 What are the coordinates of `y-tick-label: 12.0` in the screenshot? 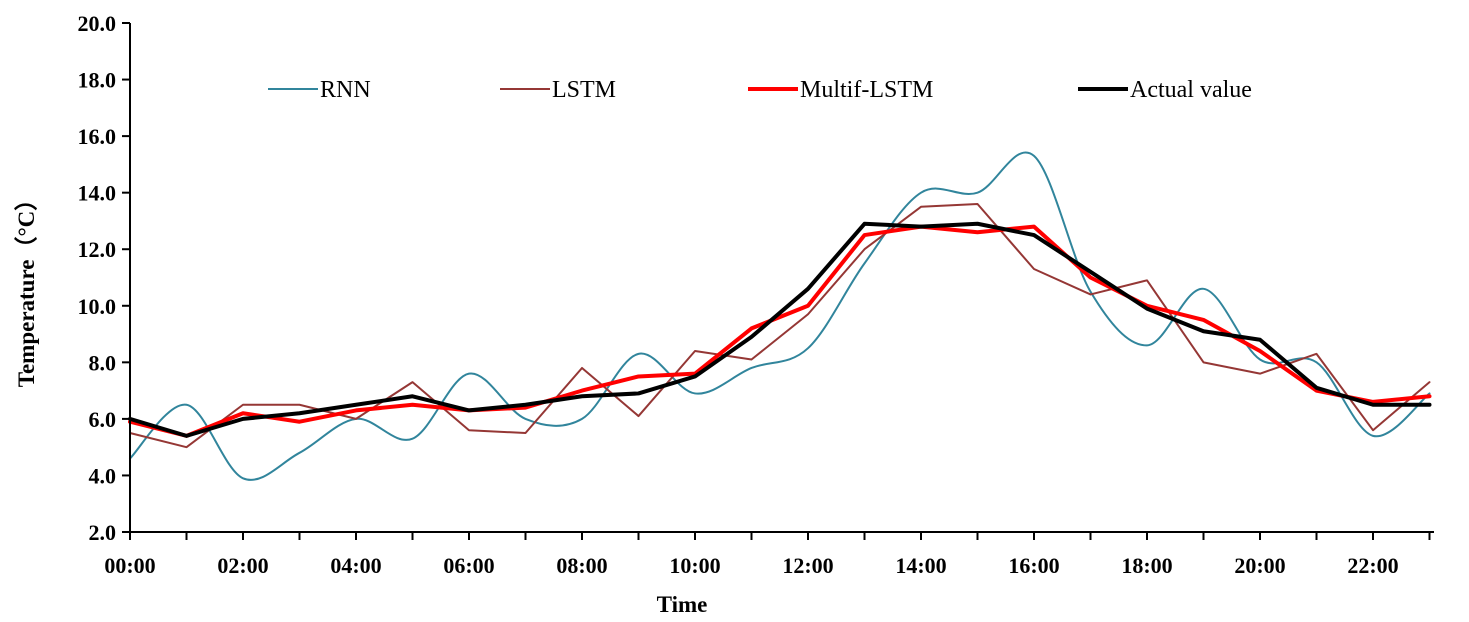 It's located at (97, 249).